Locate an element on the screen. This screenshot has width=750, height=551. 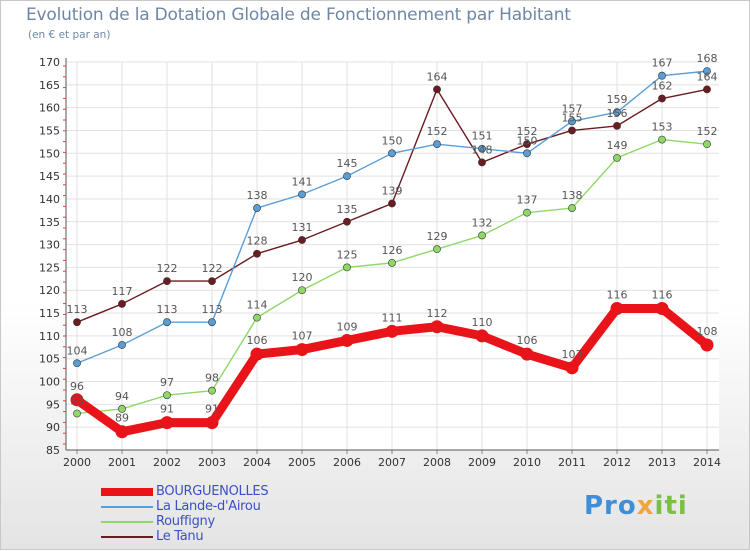
y-tick-label: 95 is located at coordinates (53, 404).